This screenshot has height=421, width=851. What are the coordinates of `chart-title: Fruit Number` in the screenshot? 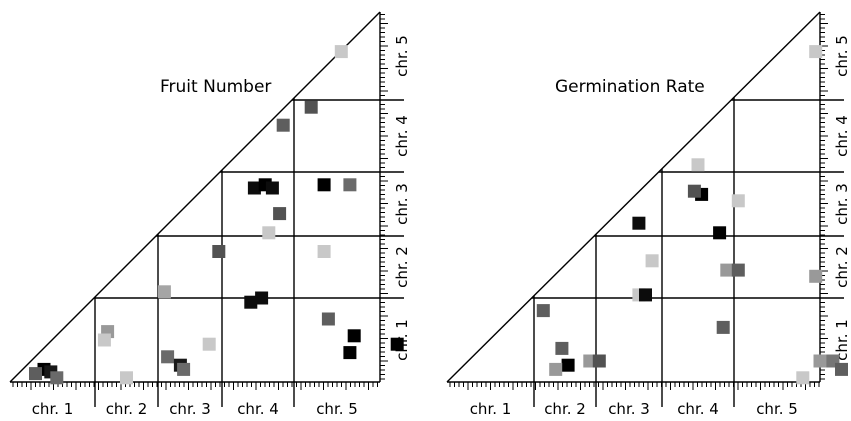 It's located at (215, 87).